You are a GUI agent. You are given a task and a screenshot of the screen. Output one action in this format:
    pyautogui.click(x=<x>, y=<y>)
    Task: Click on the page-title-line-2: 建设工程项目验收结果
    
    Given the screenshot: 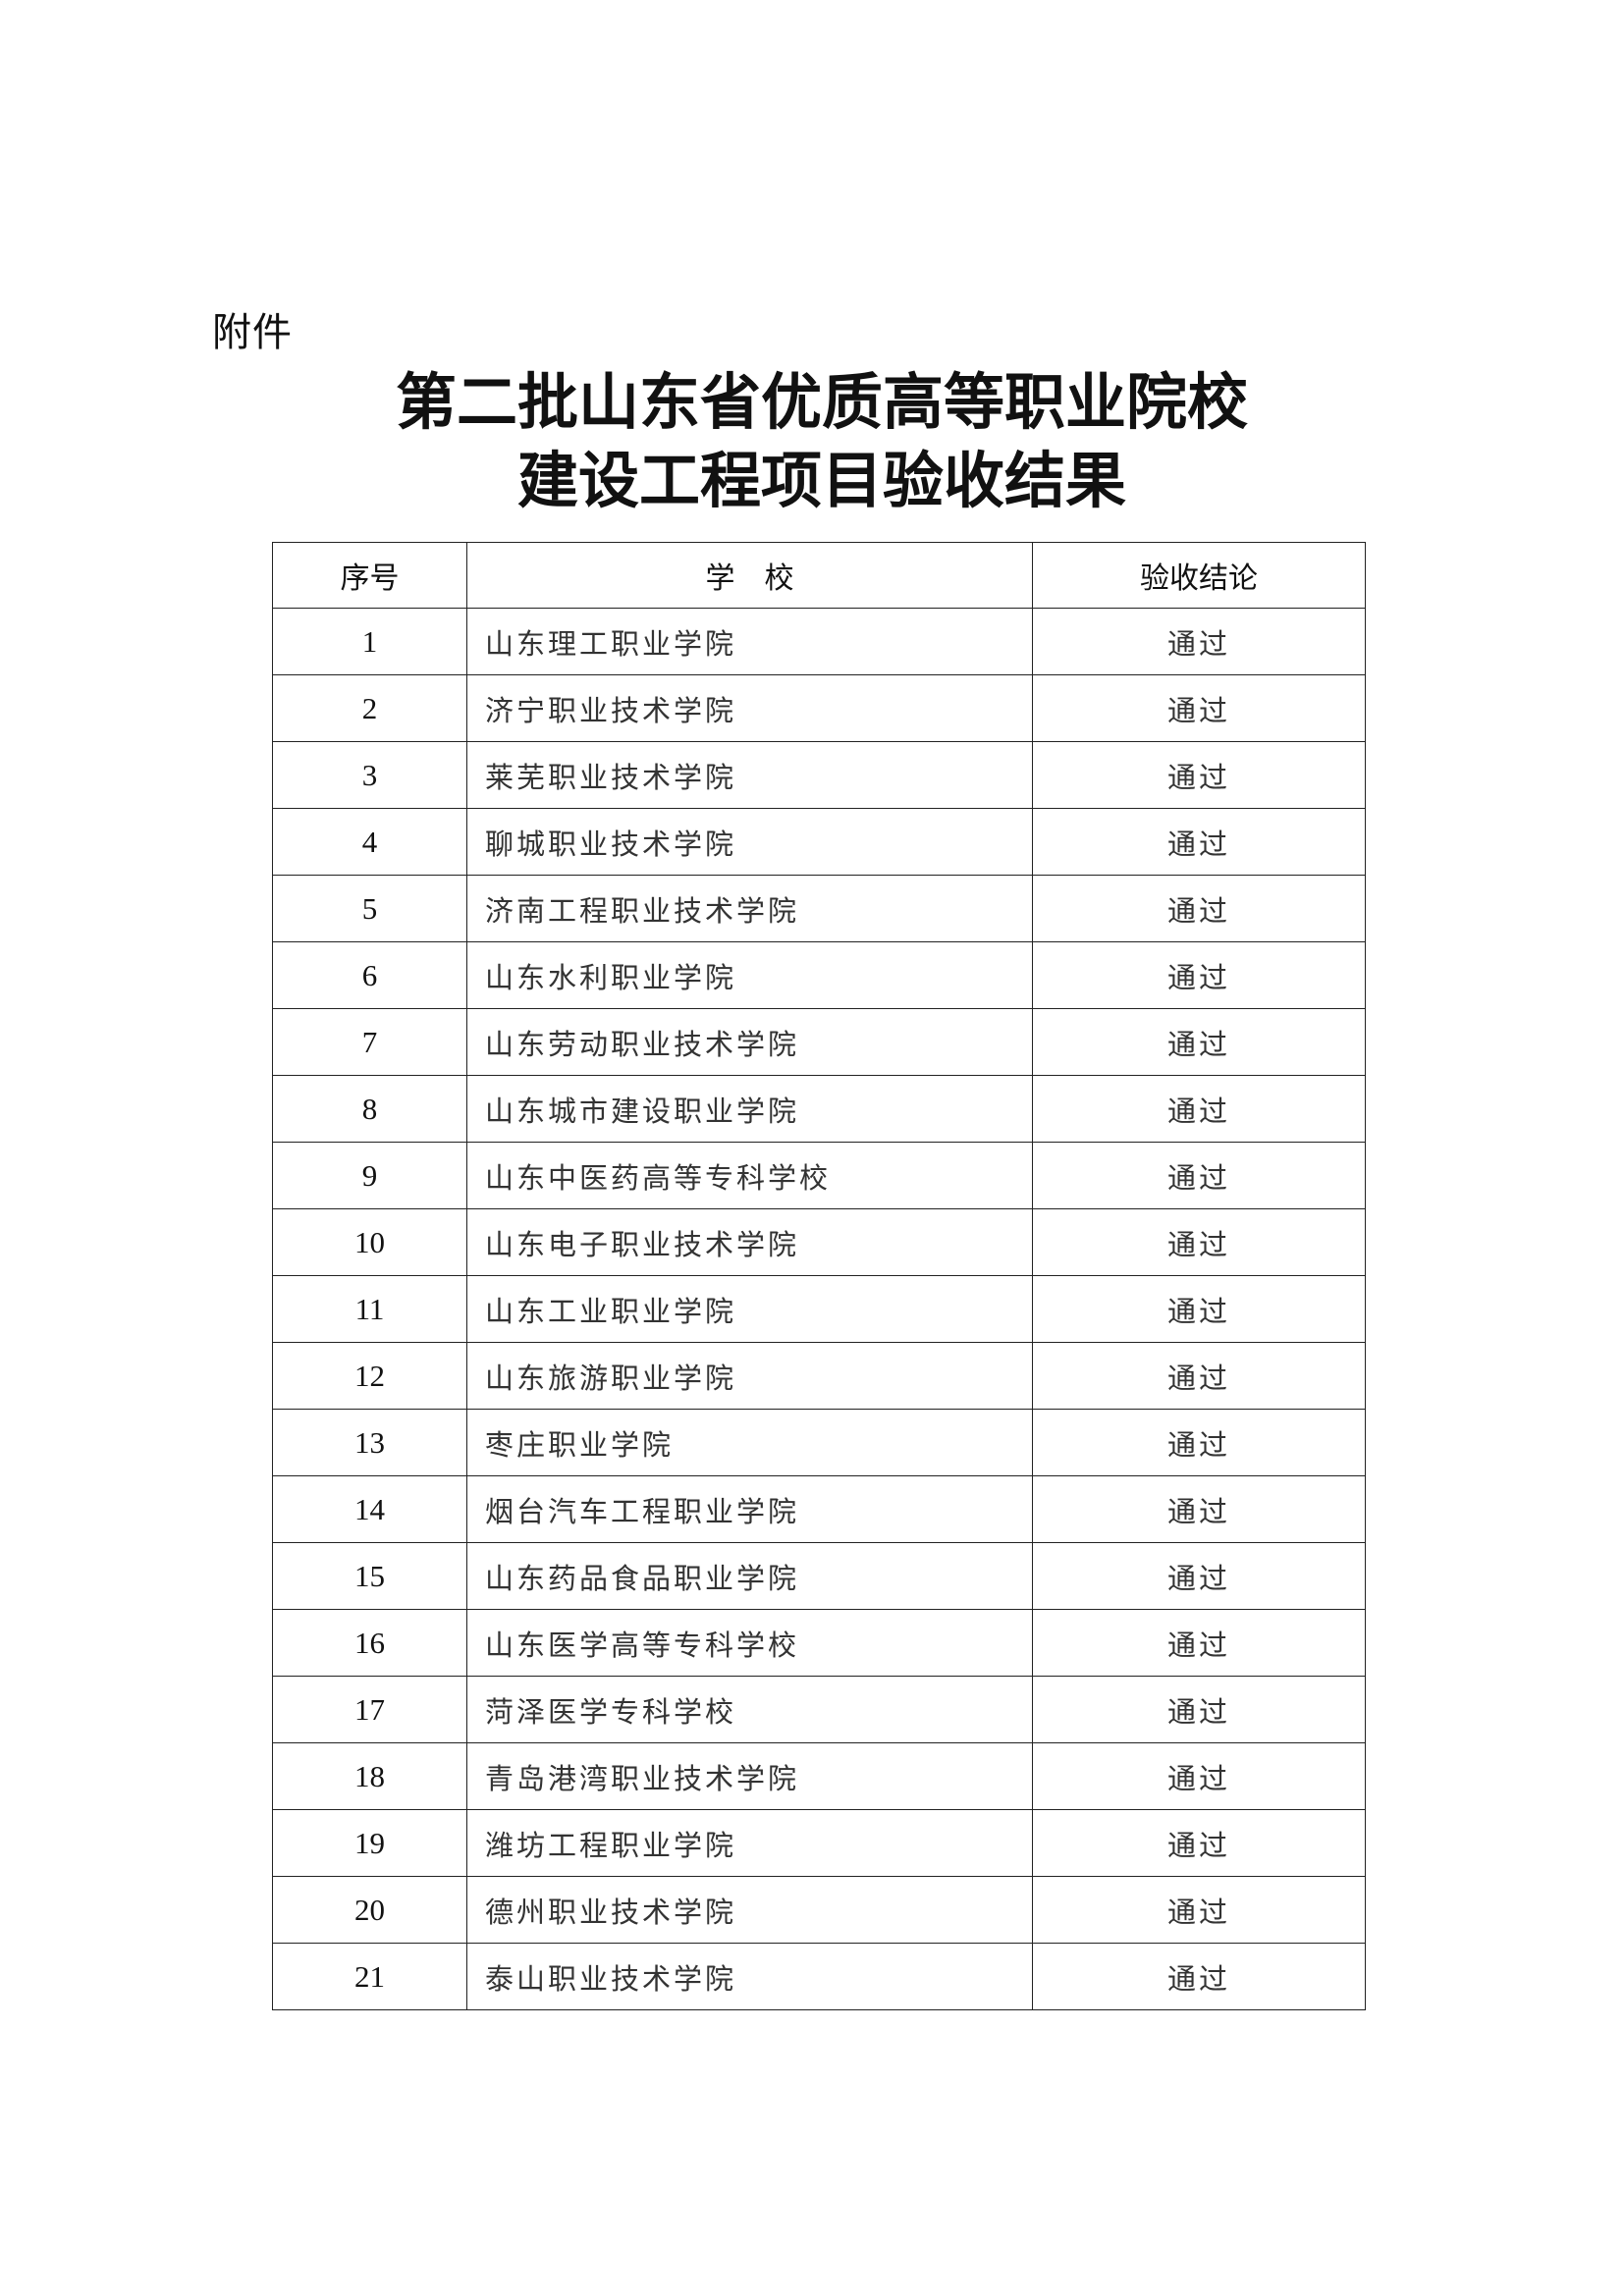 What is the action you would take?
    pyautogui.click(x=821, y=481)
    